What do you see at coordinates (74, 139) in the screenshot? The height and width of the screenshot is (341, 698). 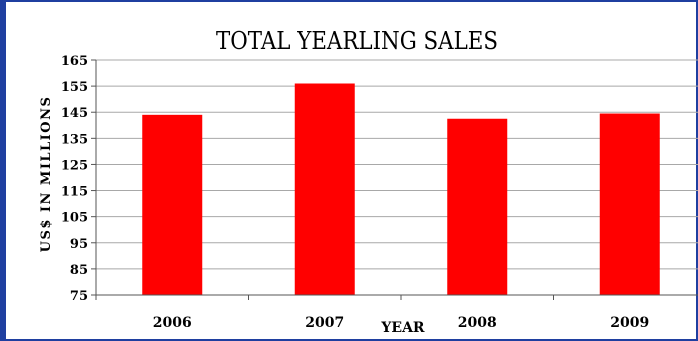 I see `y-tick-label: 135` at bounding box center [74, 139].